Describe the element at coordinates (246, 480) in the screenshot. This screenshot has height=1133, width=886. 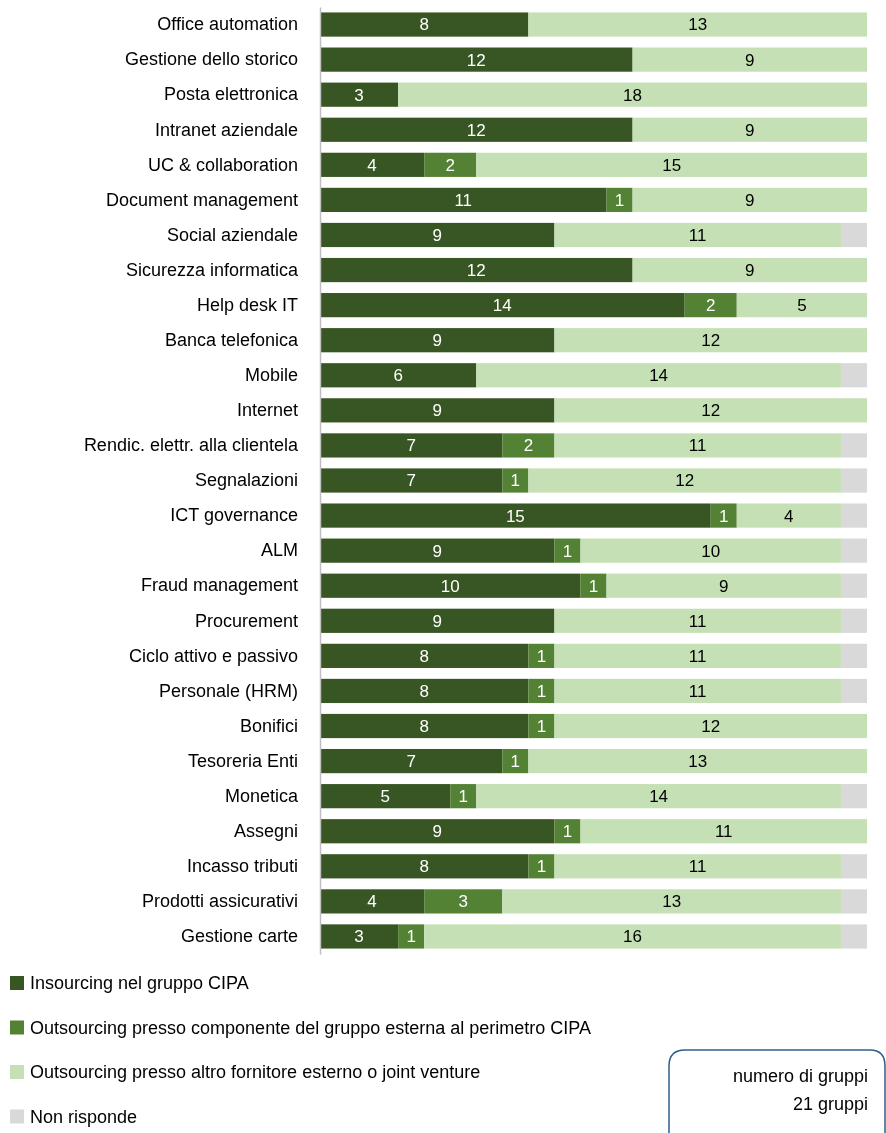
I see `y-tick-label: Segnalazioni` at that location.